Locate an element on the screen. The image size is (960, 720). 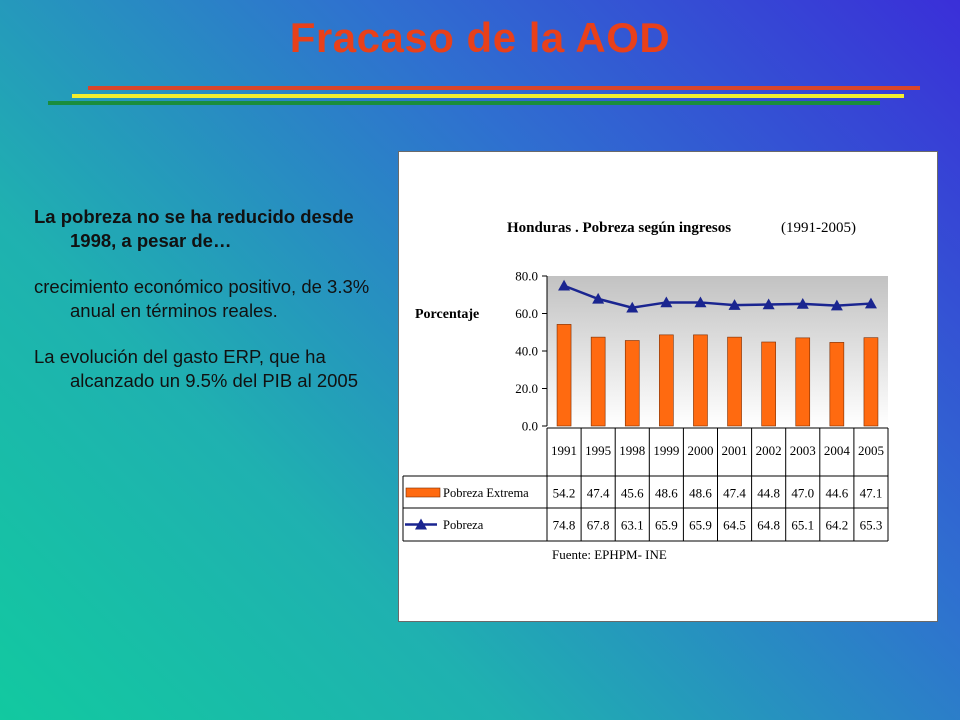
y-tick-label: 40.0 is located at coordinates (526, 351).